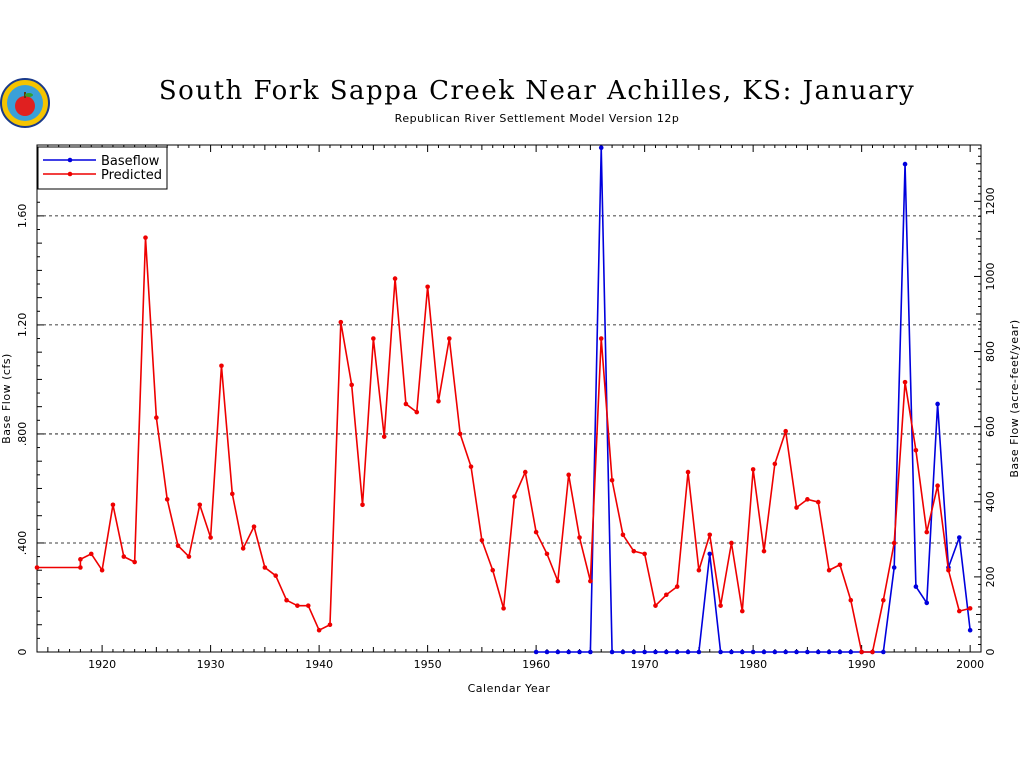 This screenshot has height=768, width=1024. What do you see at coordinates (25, 103) in the screenshot?
I see `logo-icon` at bounding box center [25, 103].